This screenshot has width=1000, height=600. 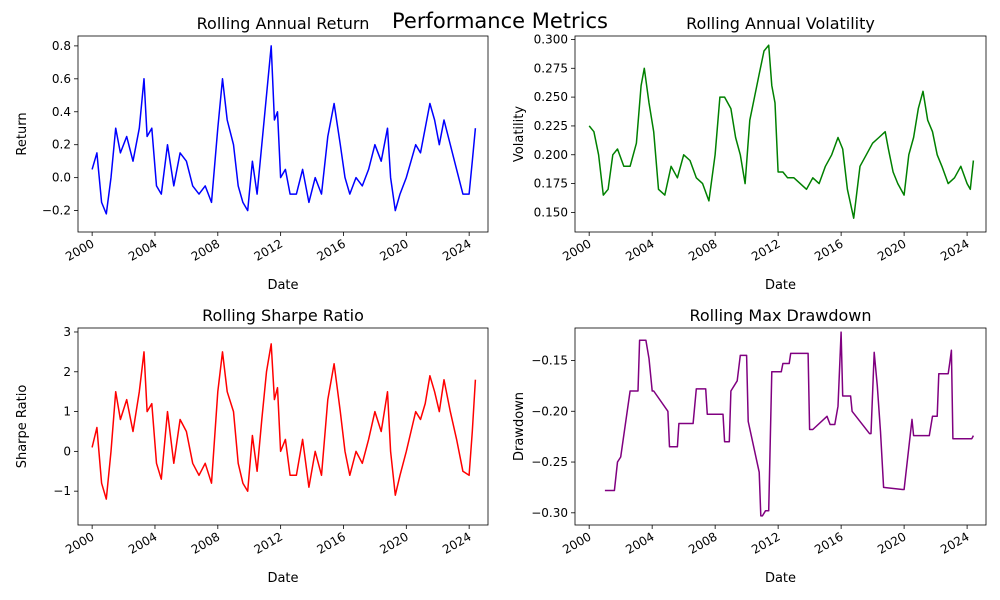 What do you see at coordinates (549, 411) in the screenshot?
I see `y-tick-label: −0.20` at bounding box center [549, 411].